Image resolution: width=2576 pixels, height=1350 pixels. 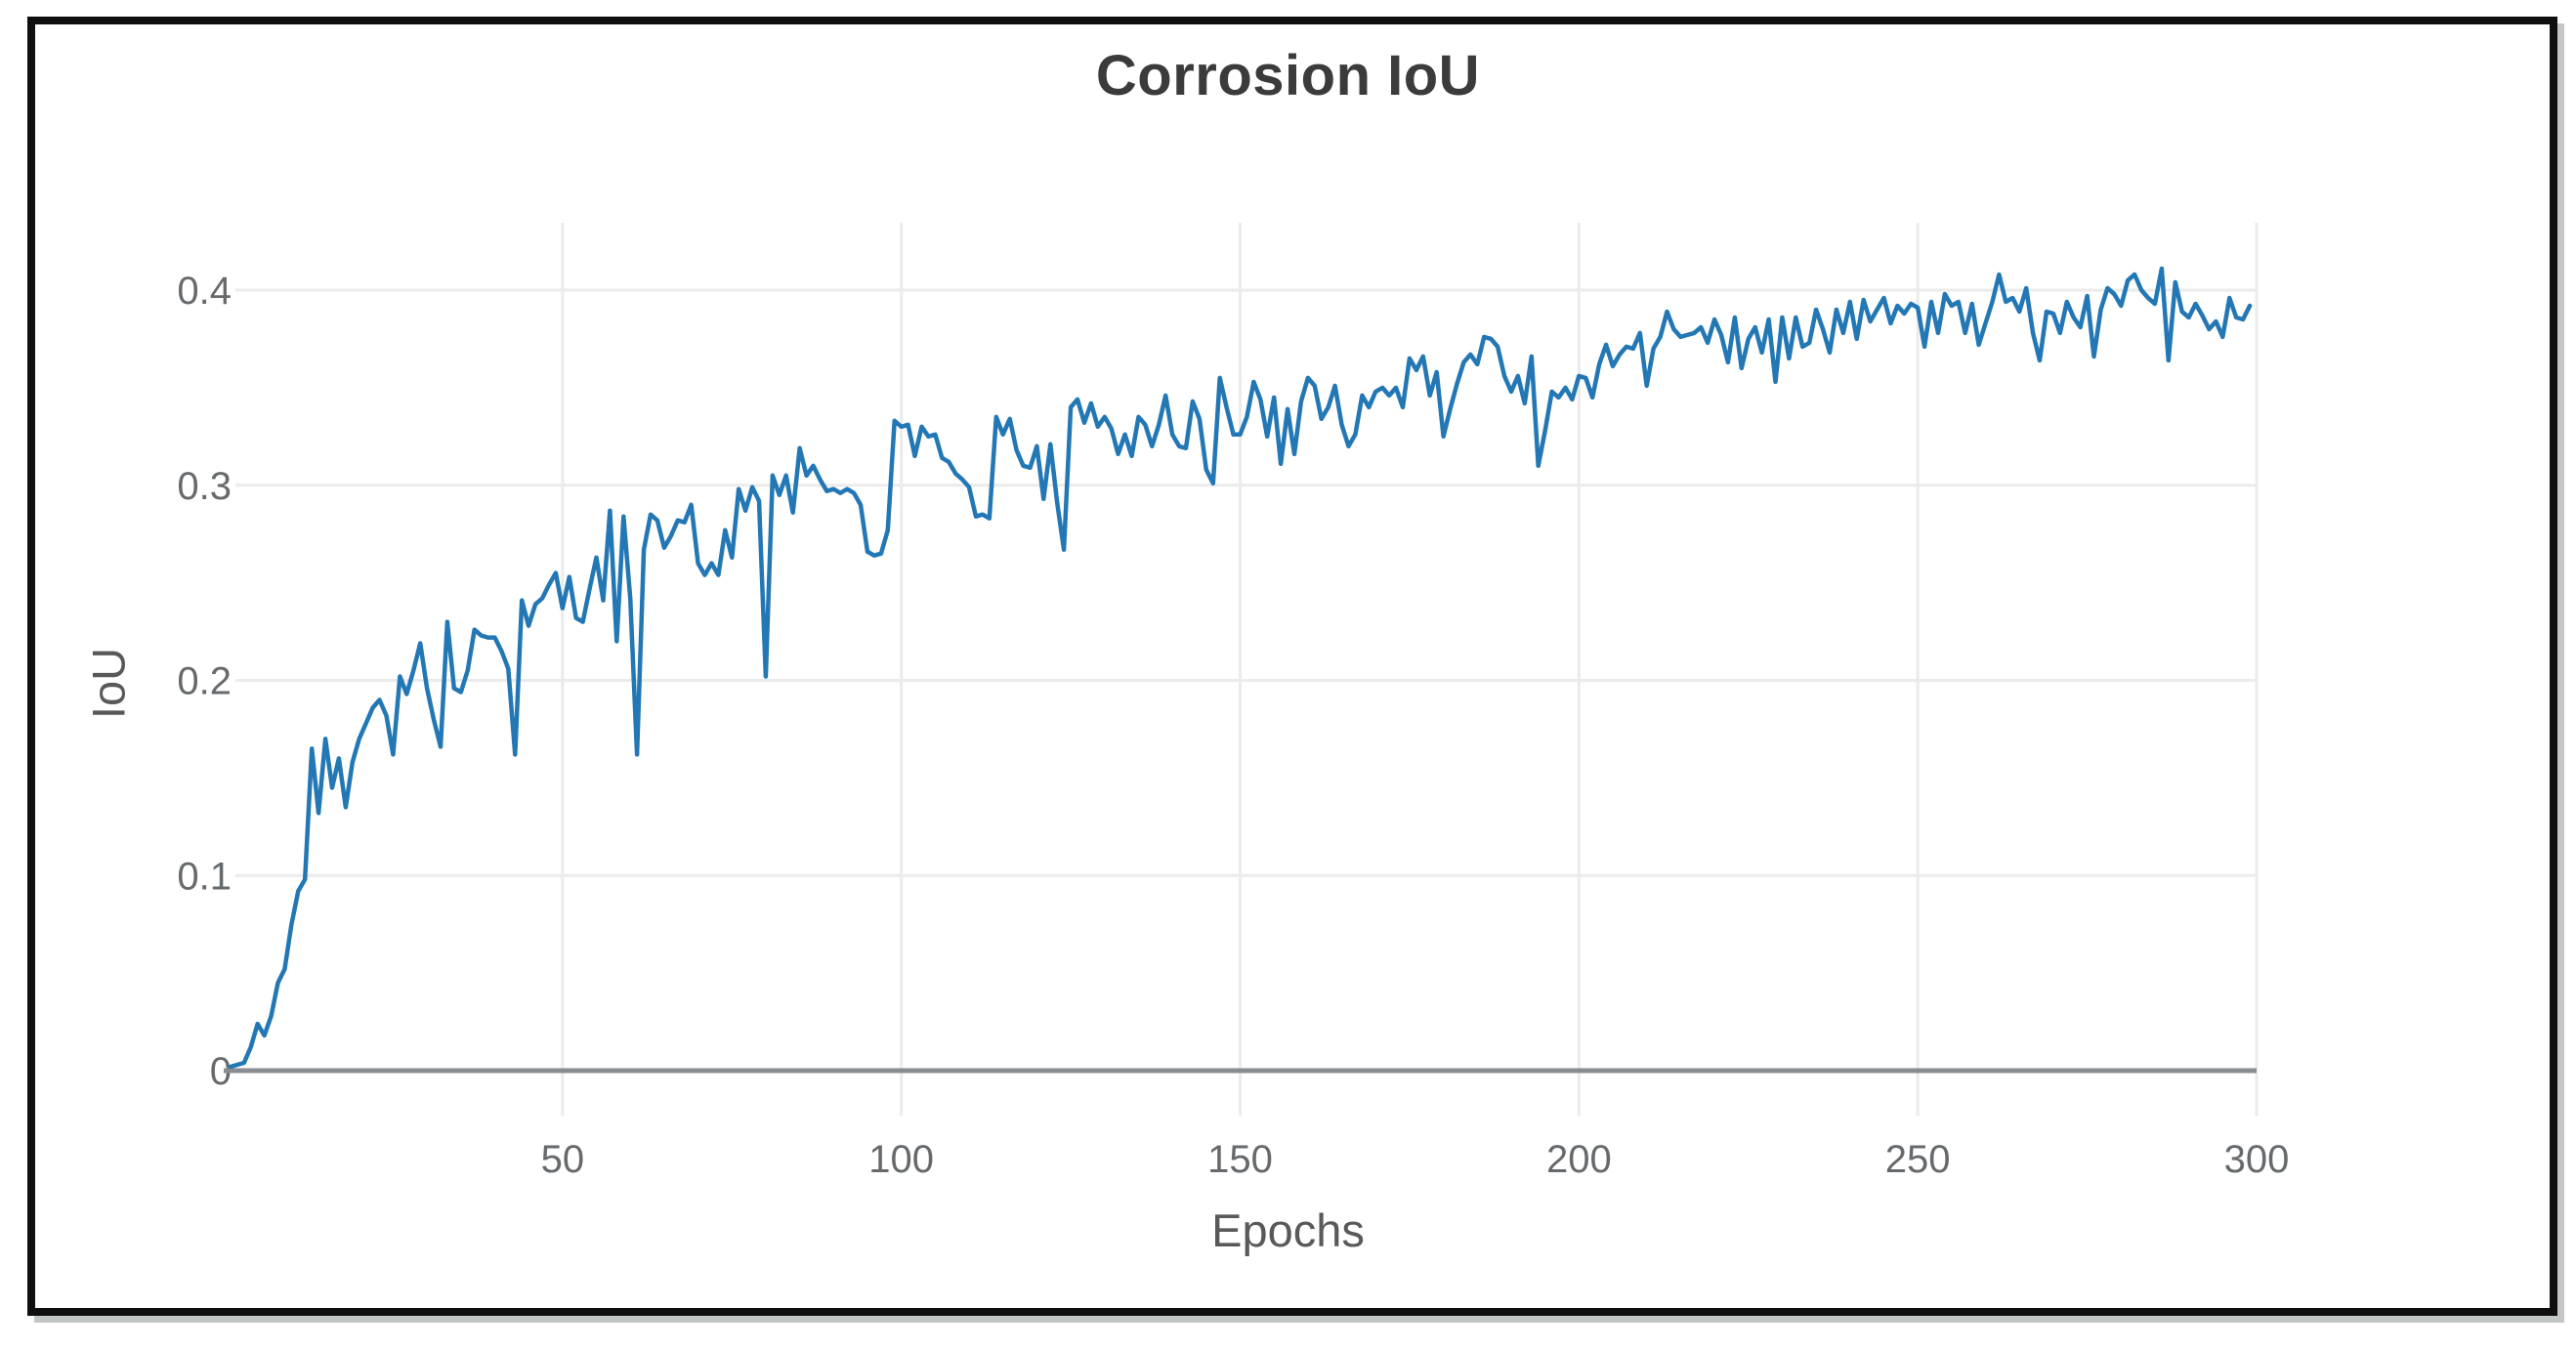 What do you see at coordinates (204, 682) in the screenshot?
I see `y-tick-label: 0.2` at bounding box center [204, 682].